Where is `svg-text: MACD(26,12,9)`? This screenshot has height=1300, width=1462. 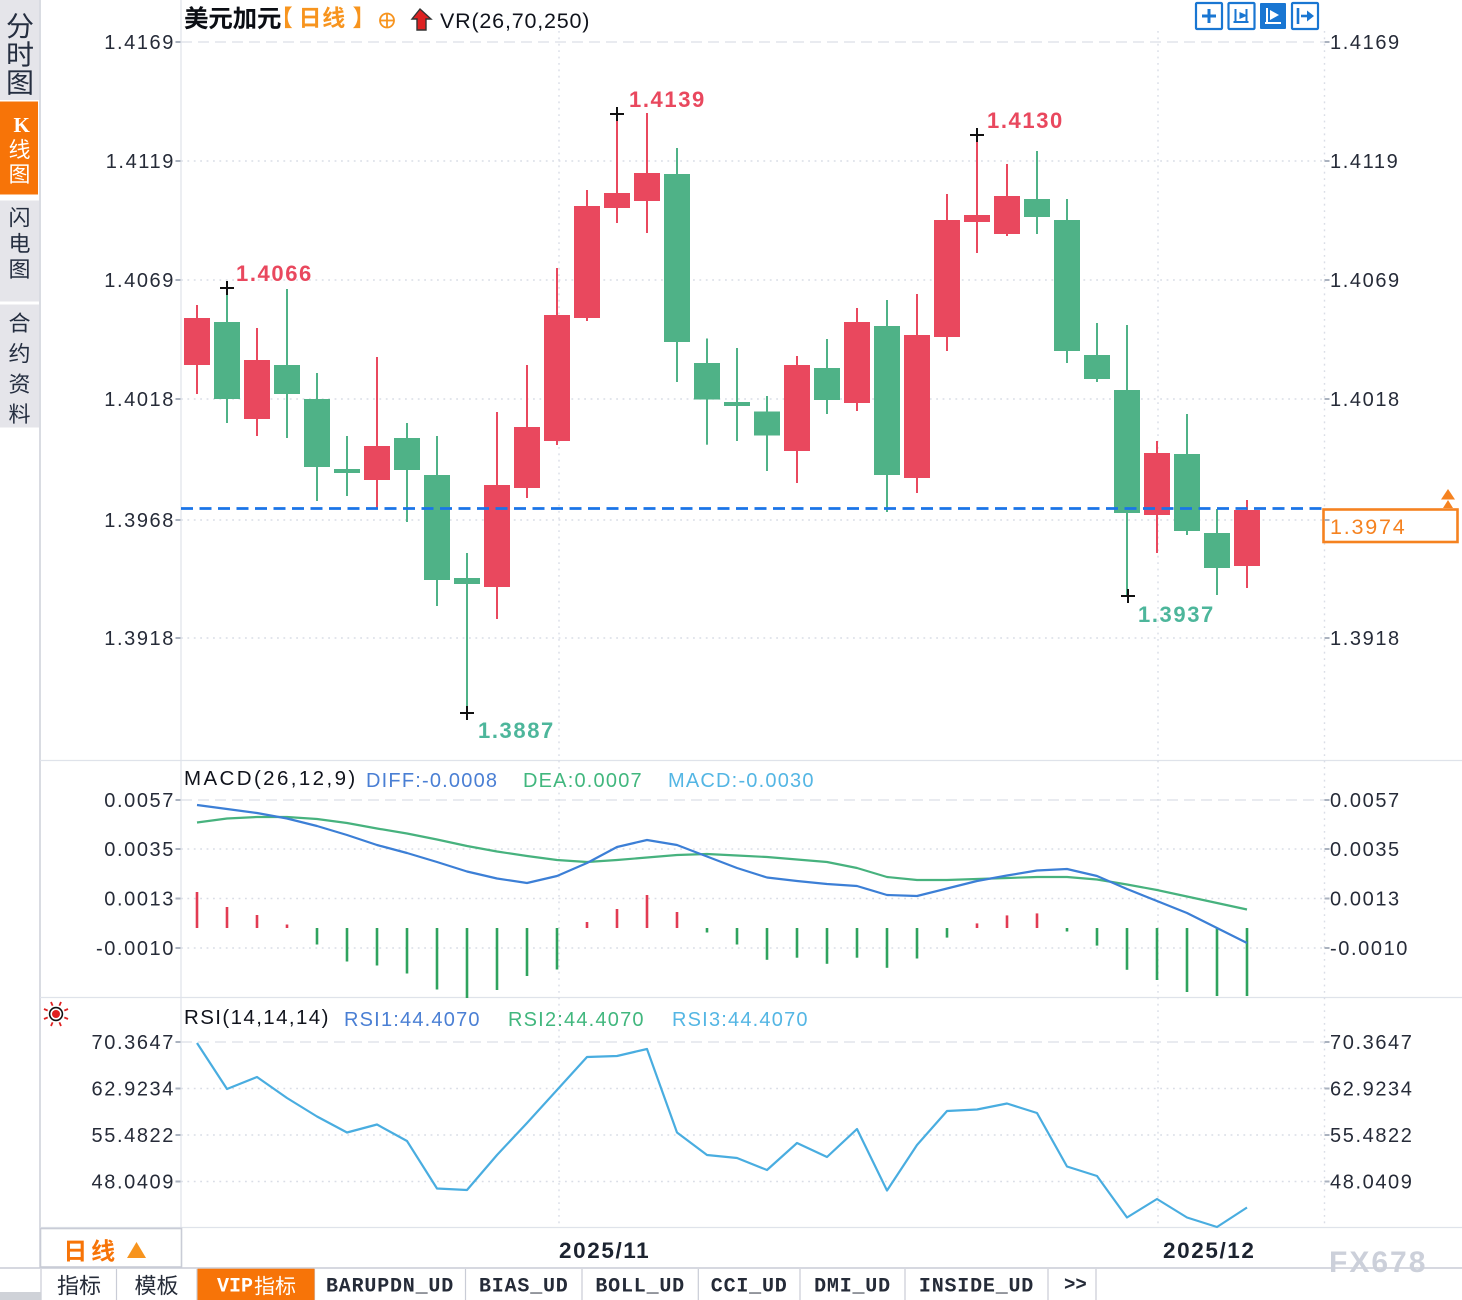
svg-text: MACD(26,12,9) is located at coordinates (271, 778).